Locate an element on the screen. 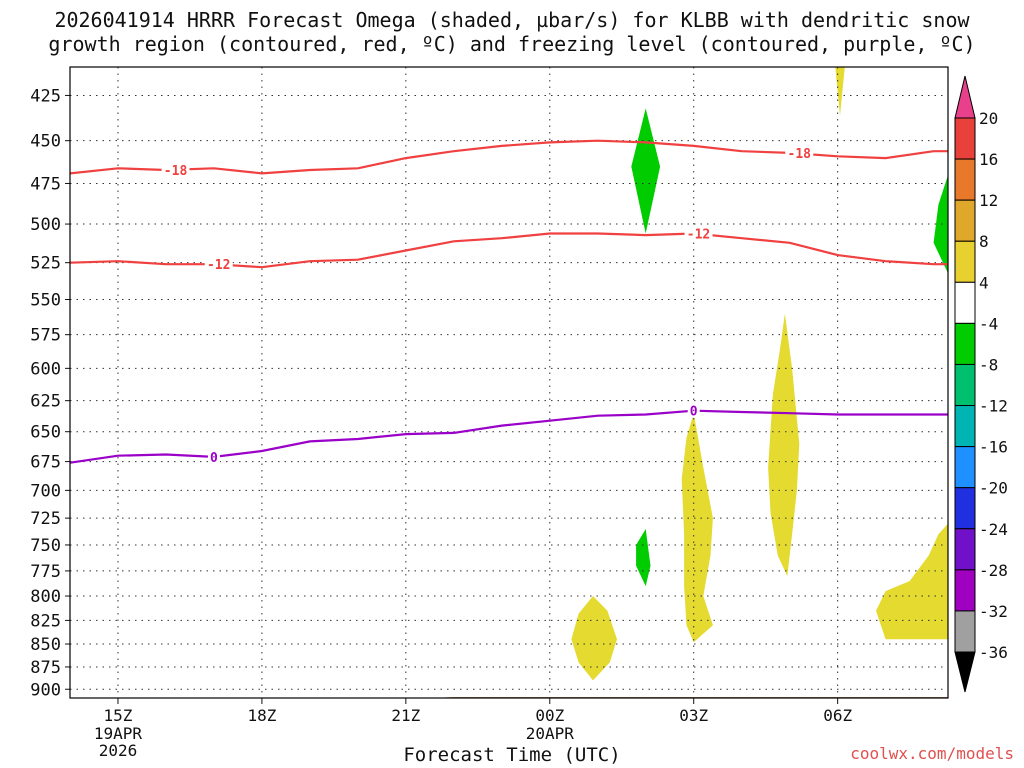  colorbar-label-4: 4 is located at coordinates (984, 282).